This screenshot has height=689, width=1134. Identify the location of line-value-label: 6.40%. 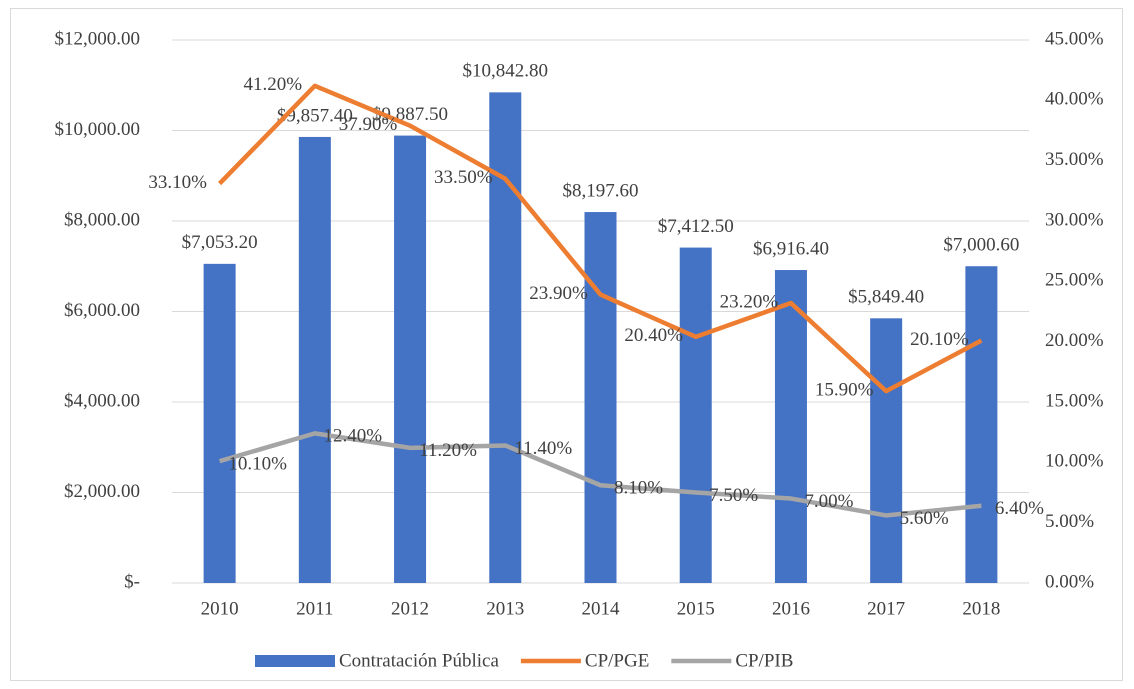
(1019, 508).